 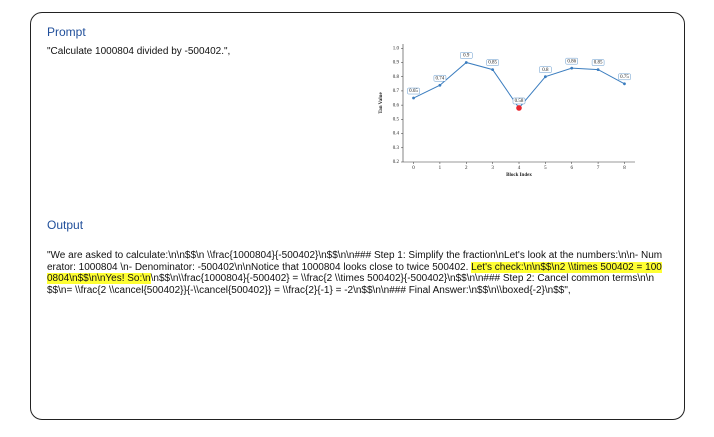 I want to click on value-label: 0.8, so click(x=545, y=70).